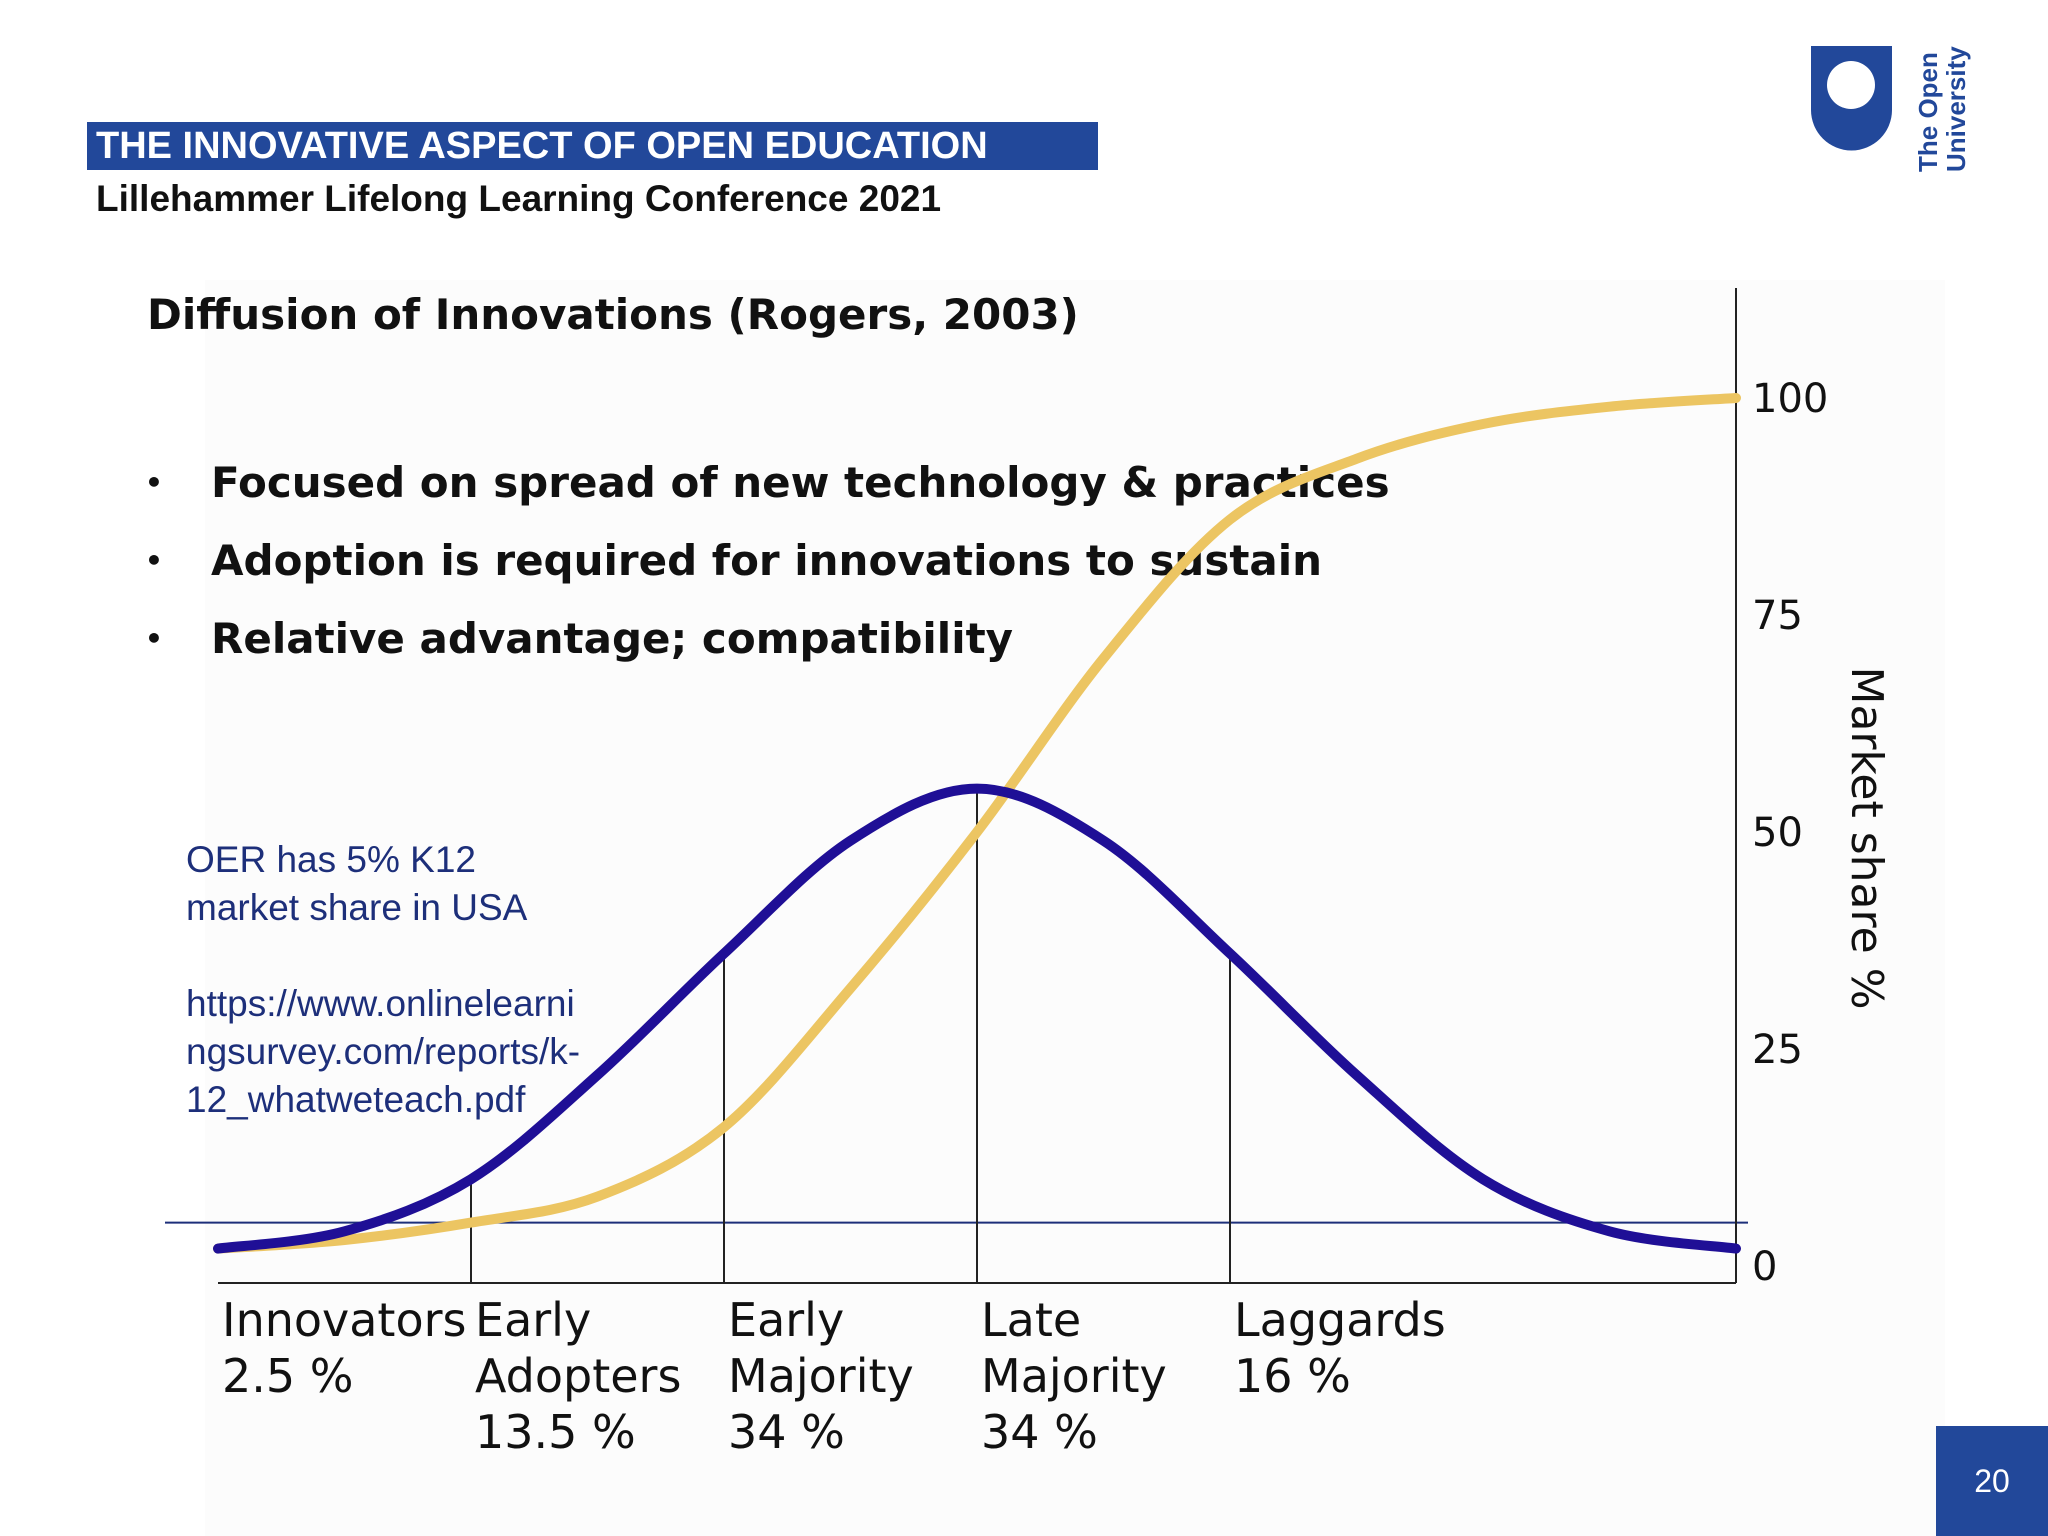 This screenshot has height=1536, width=2048. Describe the element at coordinates (1928, 112) in the screenshot. I see `logo-text-line-1: The Open` at that location.